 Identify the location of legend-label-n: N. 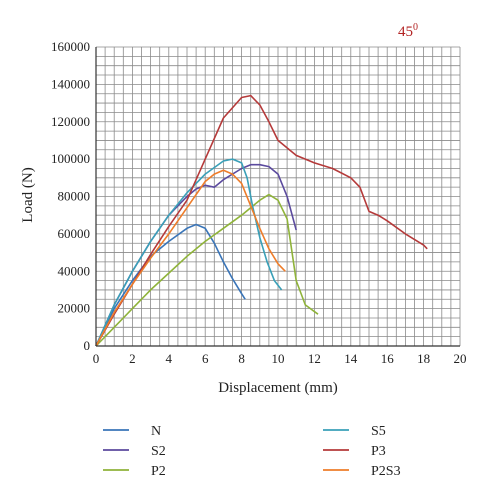
(156, 431).